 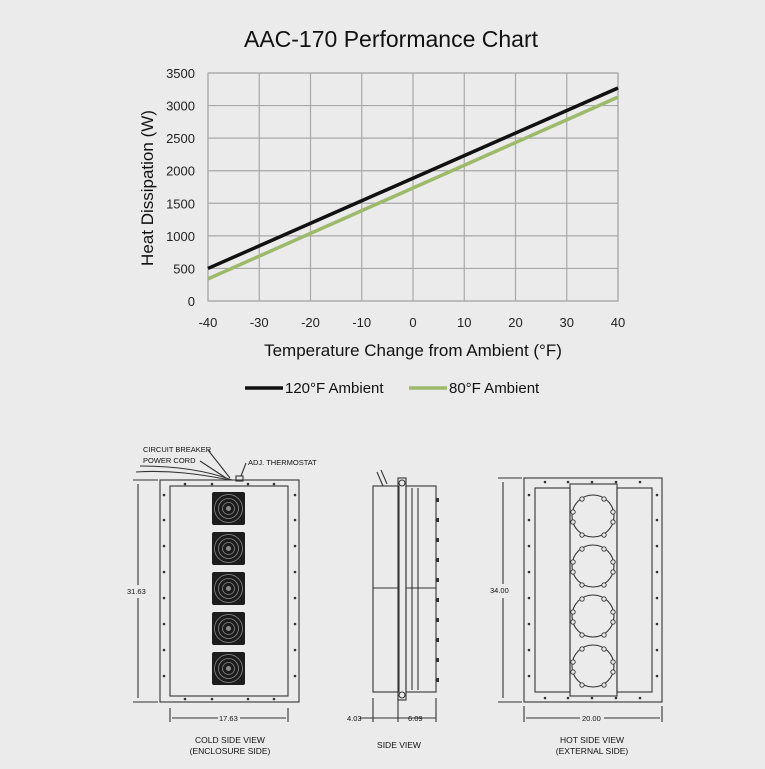 What do you see at coordinates (634, 590) in the screenshot?
I see `hot-right-fin` at bounding box center [634, 590].